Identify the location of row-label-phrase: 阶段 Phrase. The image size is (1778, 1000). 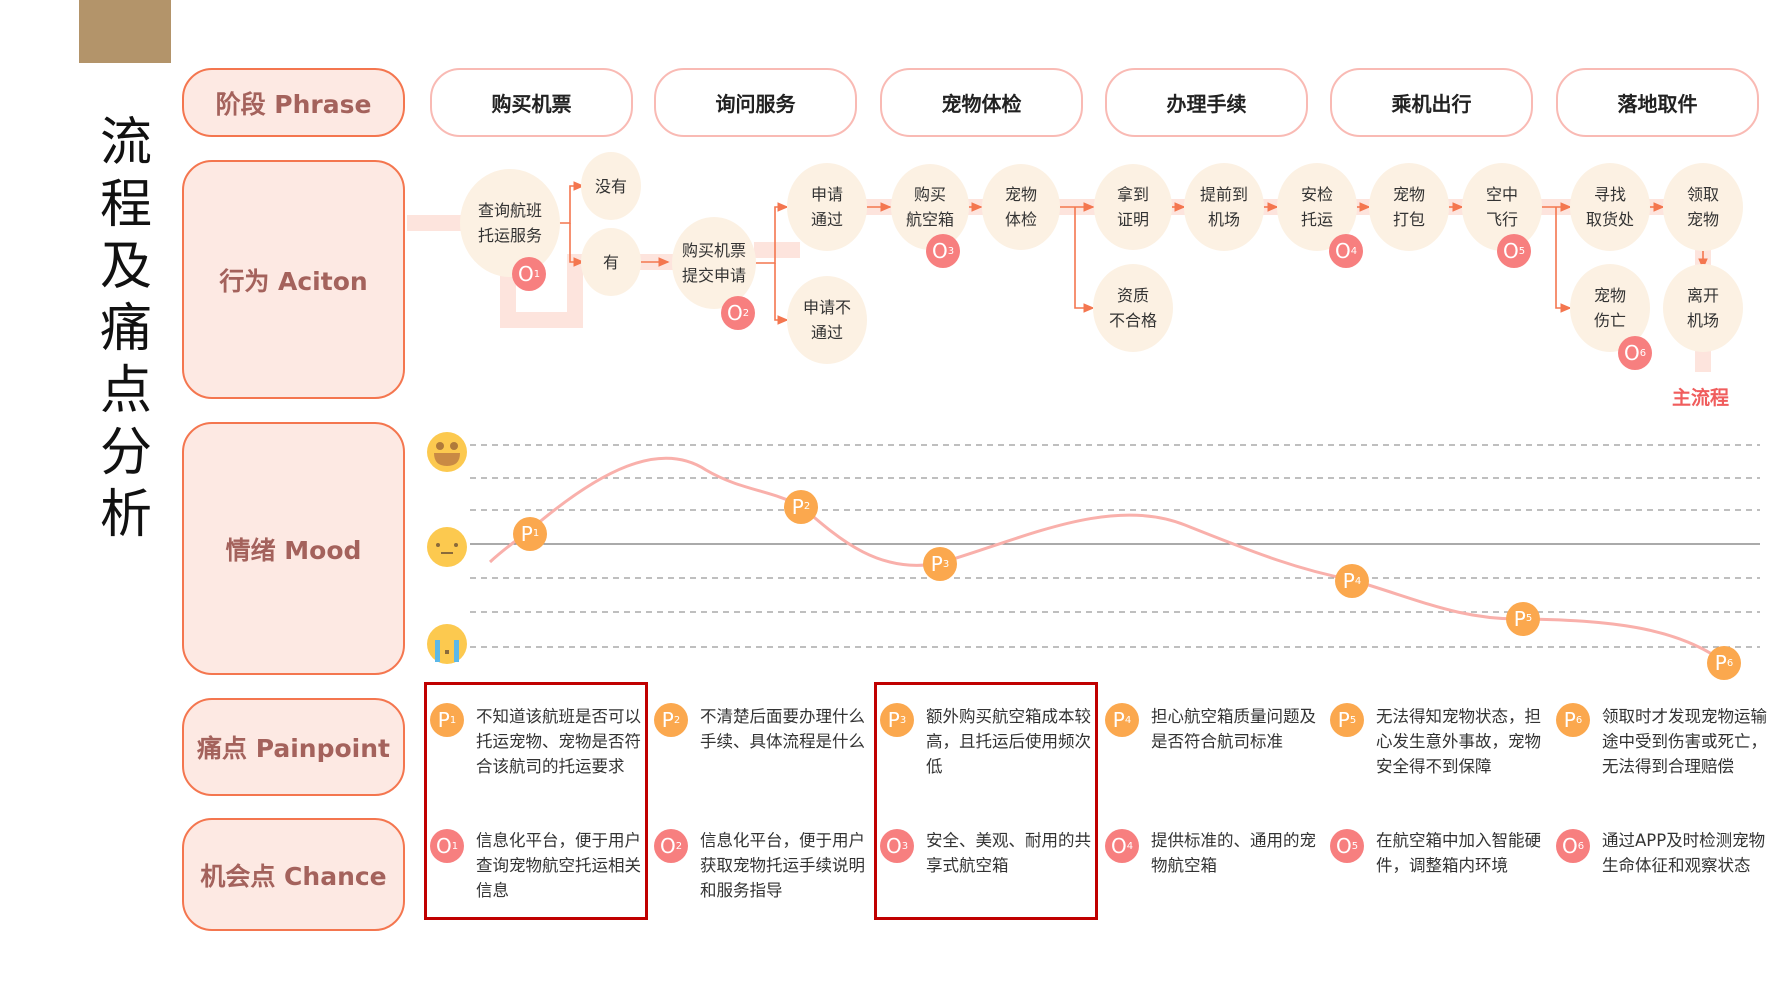
(293, 102).